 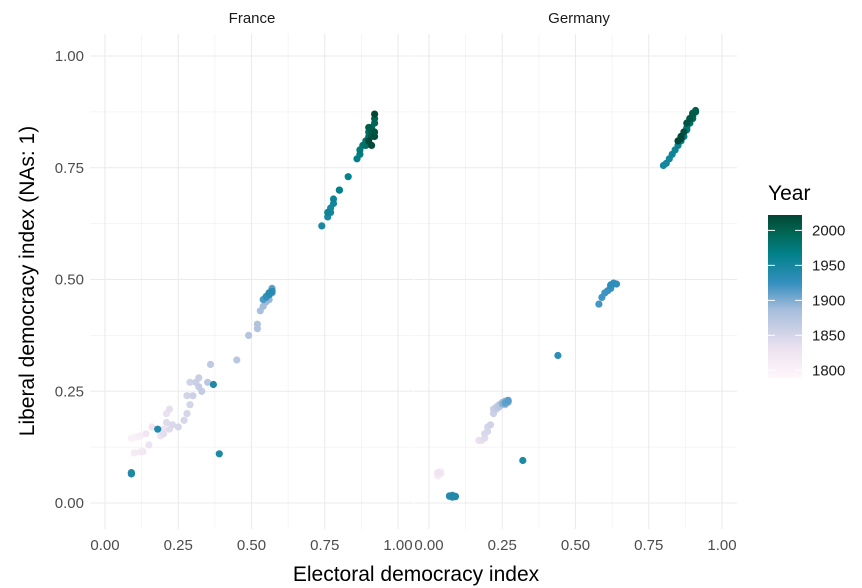 I want to click on strip-label-germany: Germany, so click(x=579, y=18).